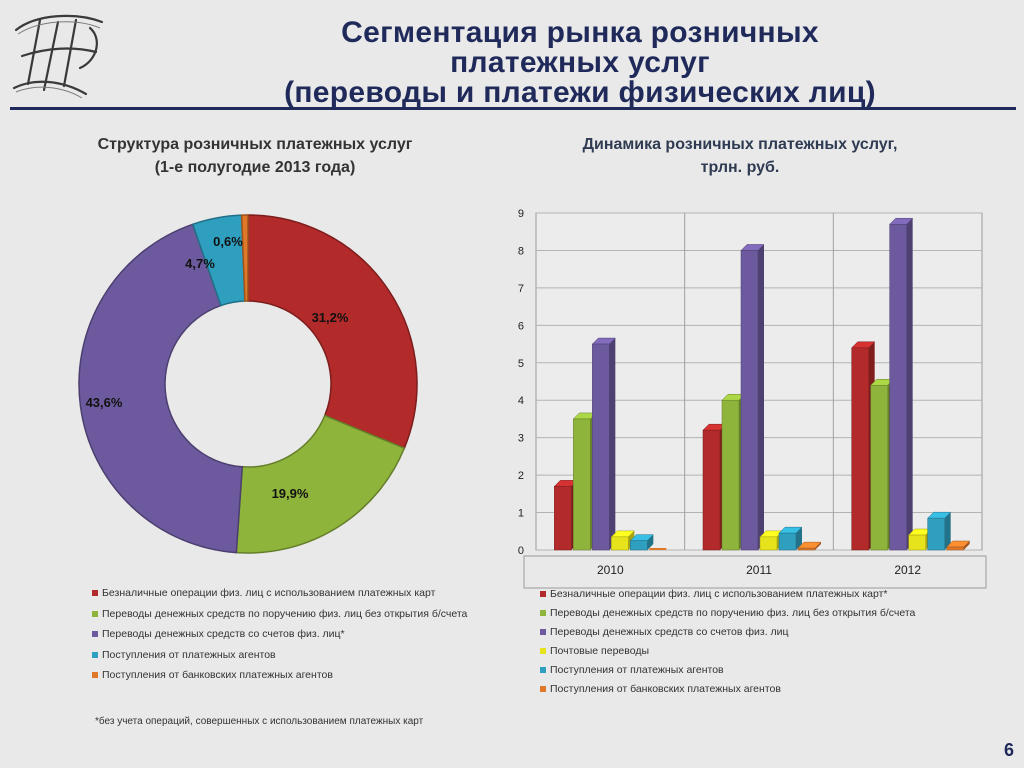 The height and width of the screenshot is (768, 1024). Describe the element at coordinates (104, 402) in the screenshot. I see `donut-slice-label: 43,6%` at that location.